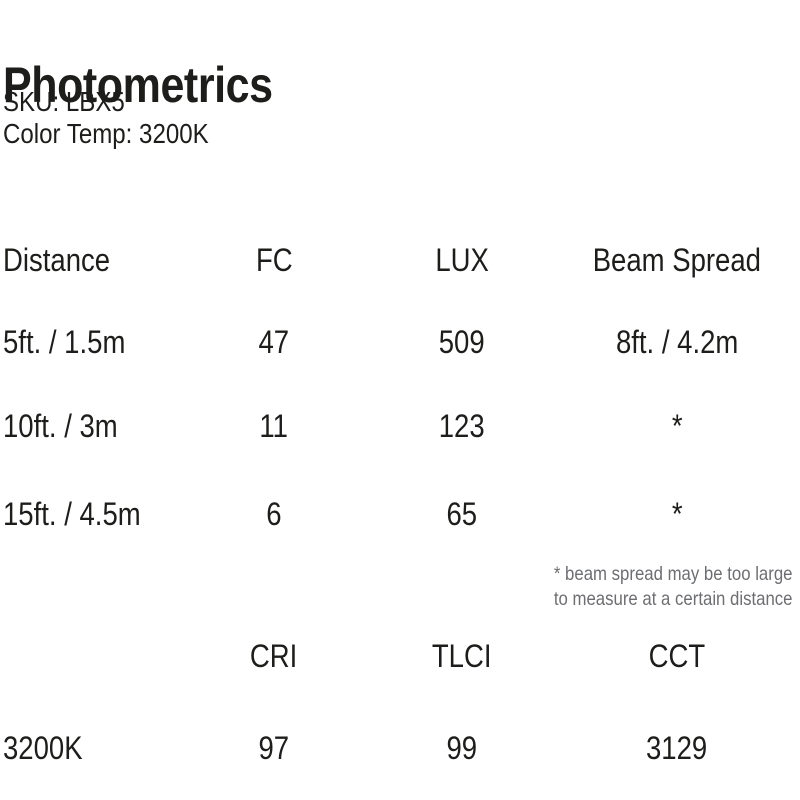 This screenshot has height=800, width=800. What do you see at coordinates (677, 748) in the screenshot?
I see `cct-cell: 3129` at bounding box center [677, 748].